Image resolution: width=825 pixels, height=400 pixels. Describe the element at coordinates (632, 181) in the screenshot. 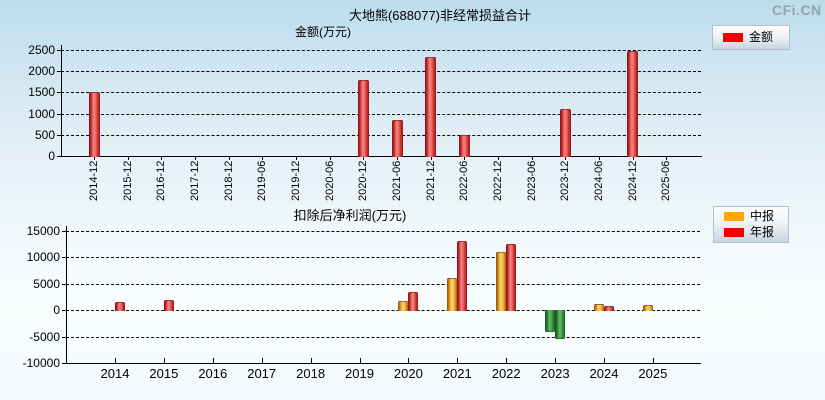

I see `x-axis-label: 2024-12` at that location.